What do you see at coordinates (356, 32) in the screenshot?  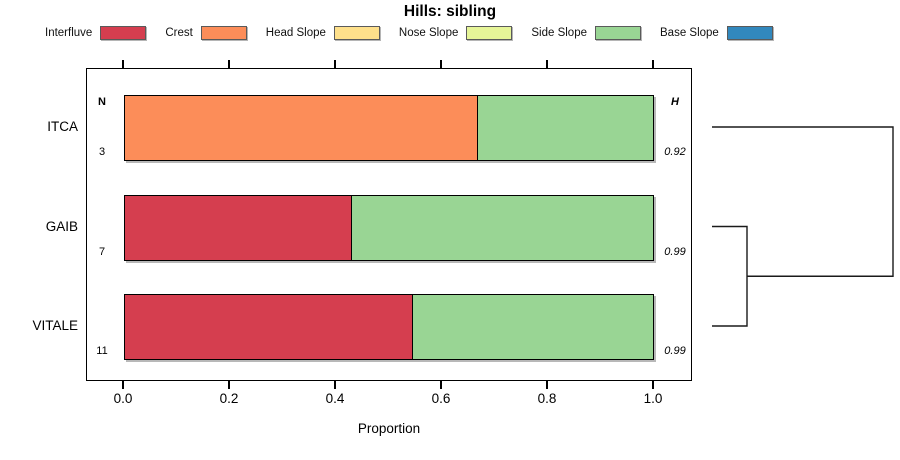 I see `legend-swatch-head-slope-icon` at bounding box center [356, 32].